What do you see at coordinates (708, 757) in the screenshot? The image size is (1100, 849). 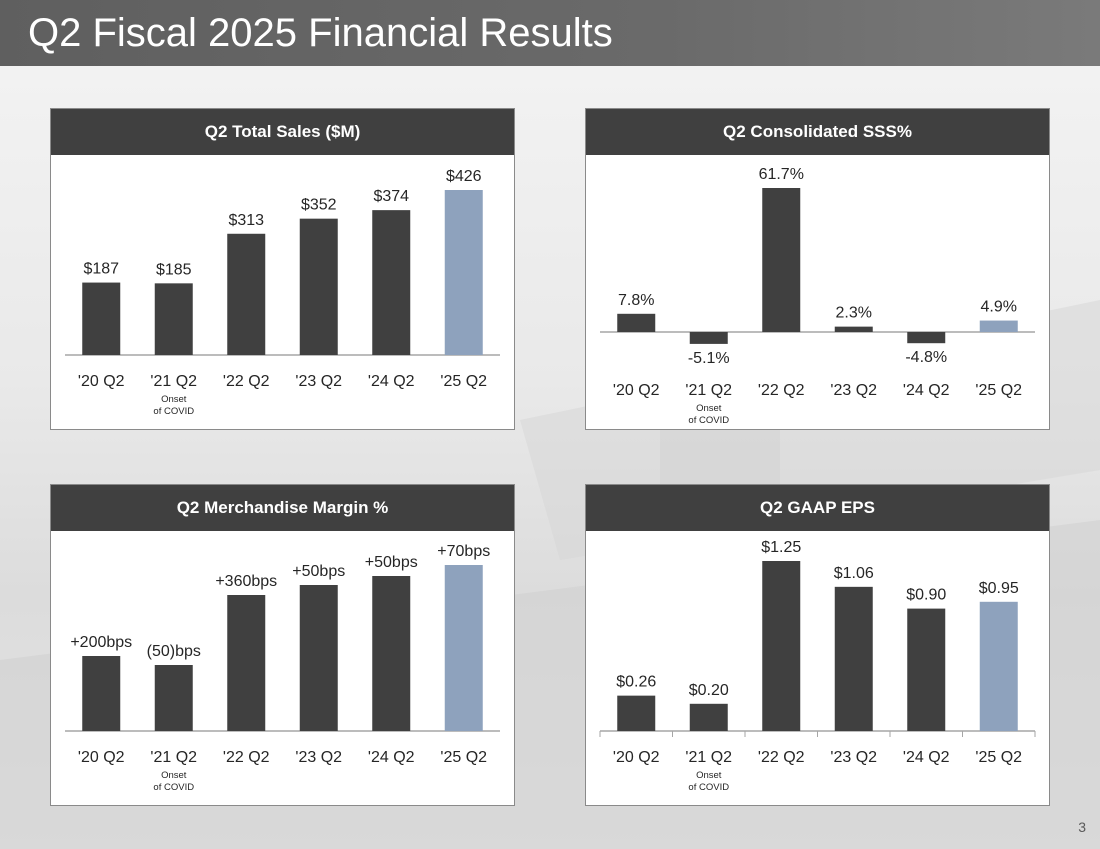 I see `eps-category-label: '21 Q2` at bounding box center [708, 757].